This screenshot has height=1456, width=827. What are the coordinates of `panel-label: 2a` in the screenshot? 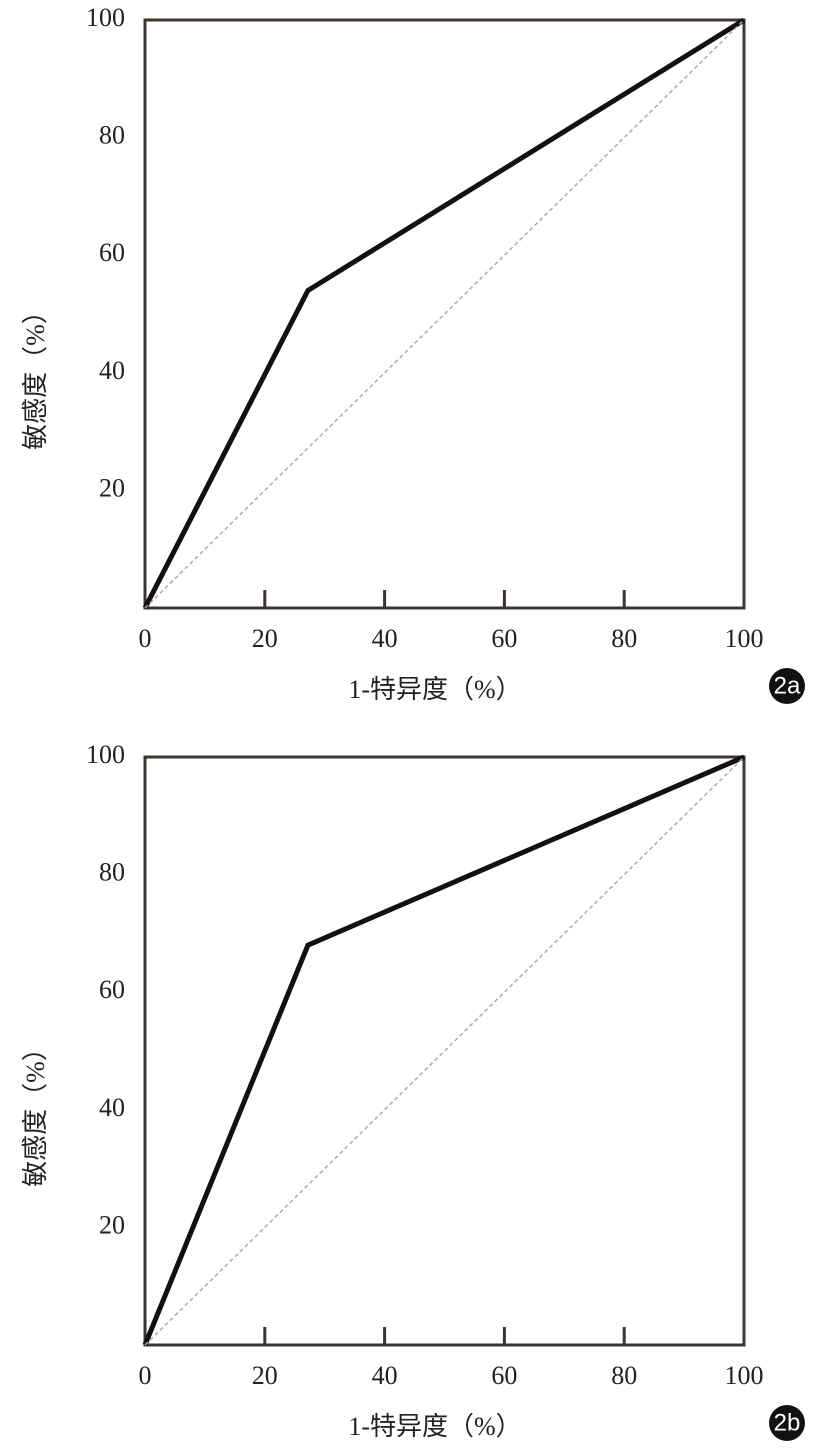 It's located at (787, 685).